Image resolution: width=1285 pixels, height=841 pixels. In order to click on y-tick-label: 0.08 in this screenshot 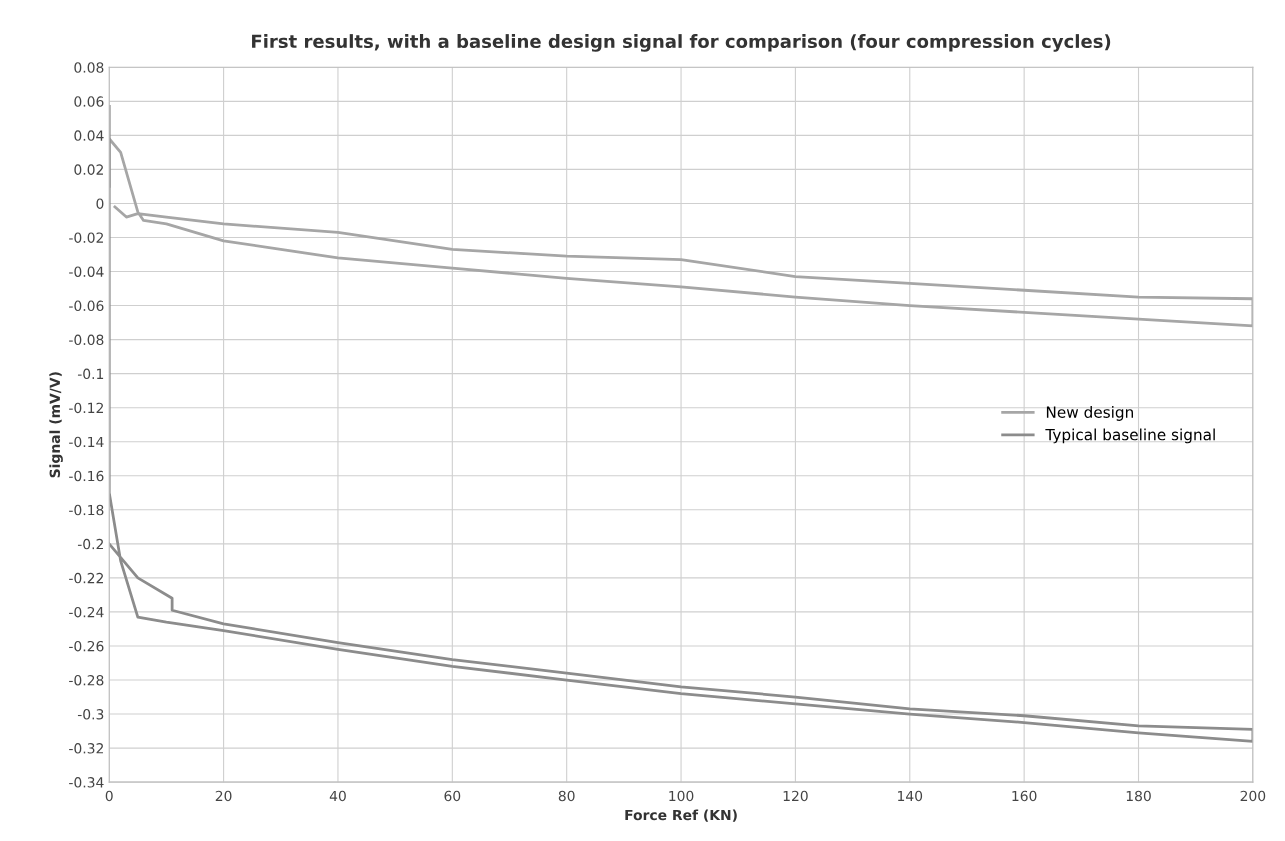, I will do `click(89, 67)`.